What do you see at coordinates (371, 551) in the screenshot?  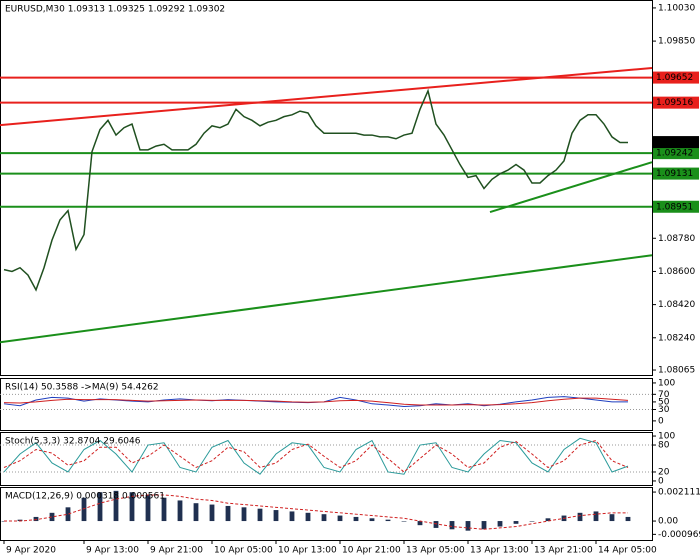 I see `x-tick-label: 10 Apr 21:00` at bounding box center [371, 551].